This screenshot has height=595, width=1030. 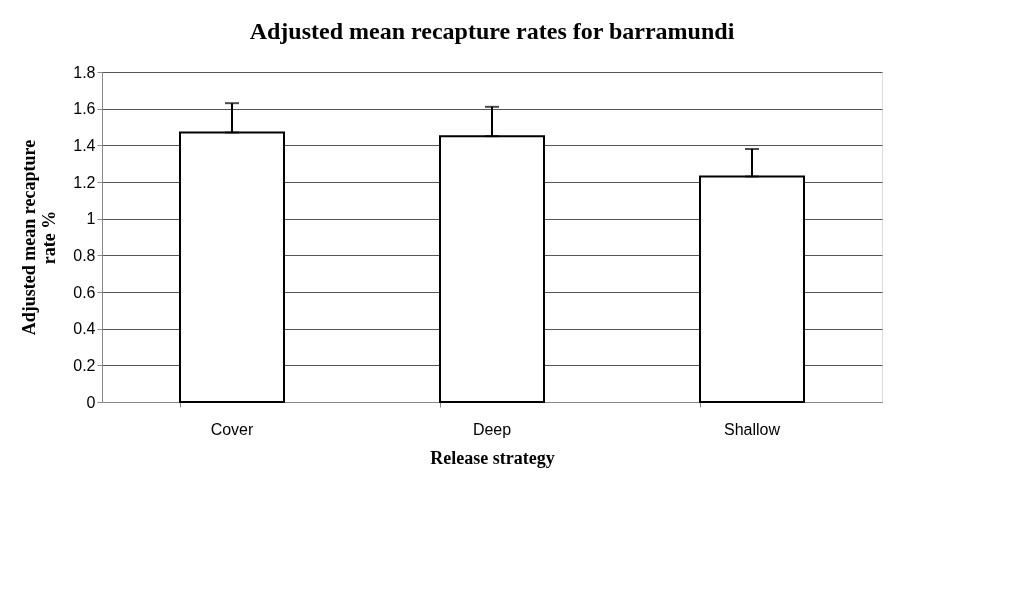 I want to click on y-tick-label: 0.4, so click(x=84, y=329).